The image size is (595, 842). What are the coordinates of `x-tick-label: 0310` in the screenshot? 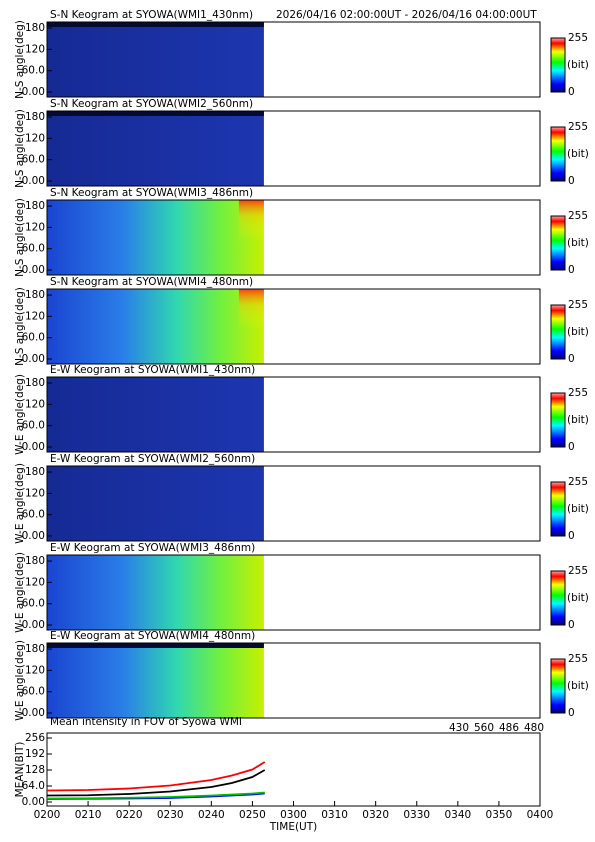 It's located at (334, 815).